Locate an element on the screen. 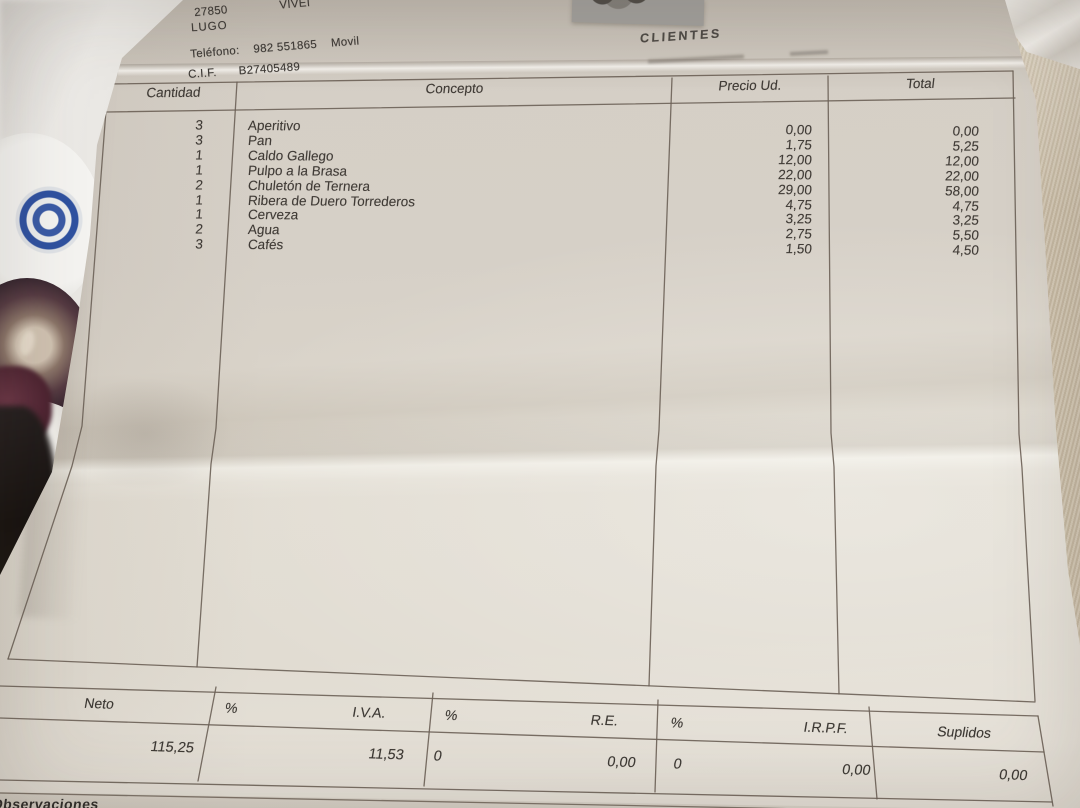 Image resolution: width=1080 pixels, height=808 pixels. item-price: 29,00 is located at coordinates (795, 189).